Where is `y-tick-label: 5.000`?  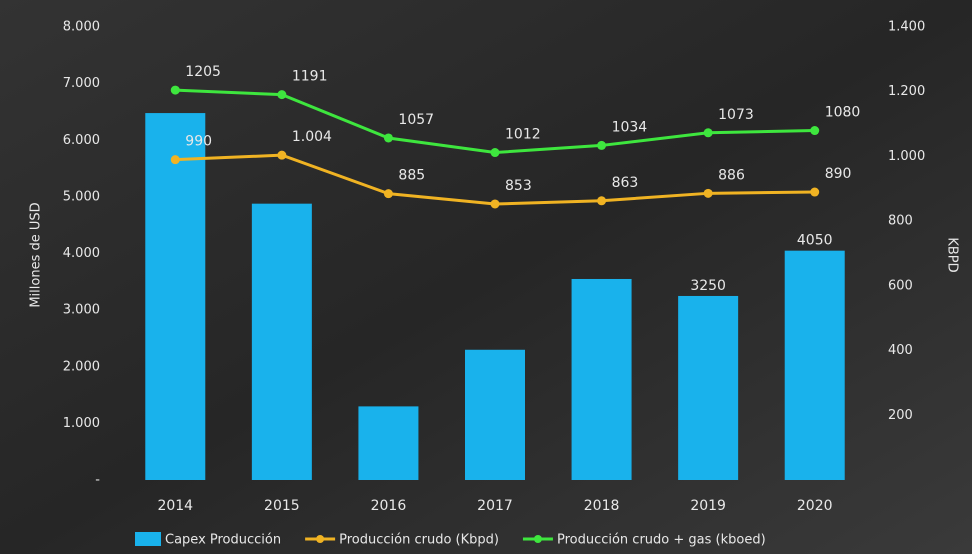
y-tick-label: 5.000 is located at coordinates (81, 196).